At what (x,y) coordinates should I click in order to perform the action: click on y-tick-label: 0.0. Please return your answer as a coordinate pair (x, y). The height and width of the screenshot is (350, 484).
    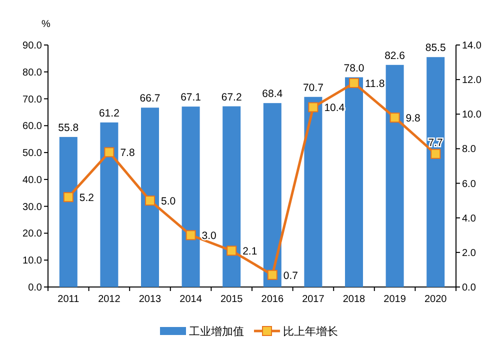
    Looking at the image, I should click on (35, 288).